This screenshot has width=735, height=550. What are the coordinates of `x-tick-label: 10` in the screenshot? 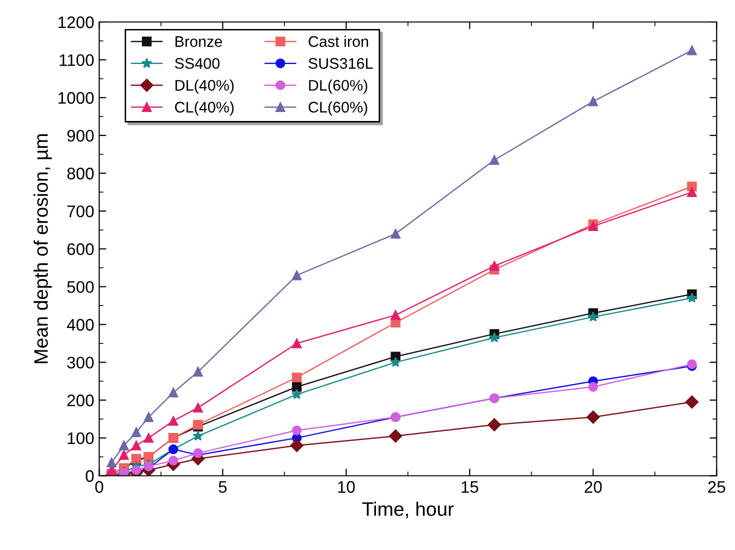 It's located at (346, 487).